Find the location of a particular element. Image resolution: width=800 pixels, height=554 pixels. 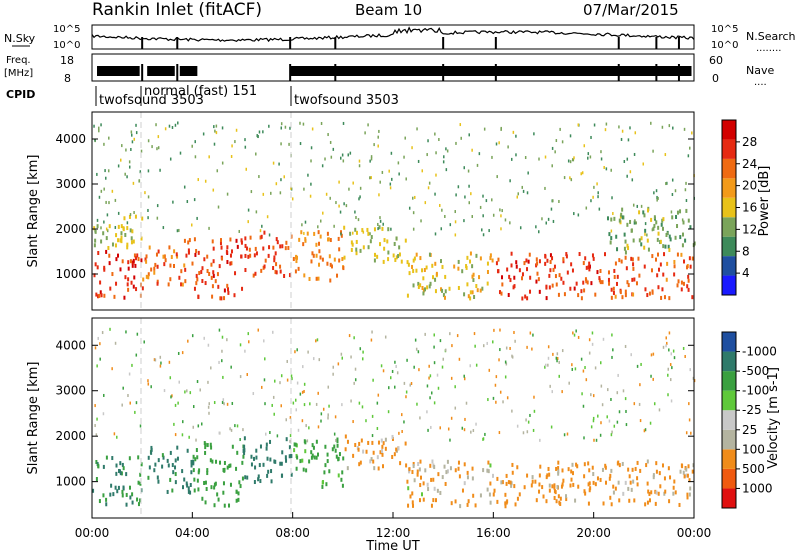

velocity-colorbar-swatch is located at coordinates (729, 439).